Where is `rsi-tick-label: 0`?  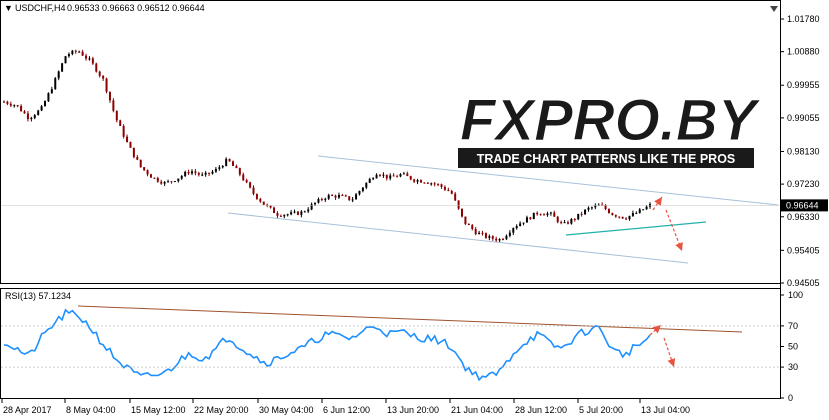 rsi-tick-label: 0 is located at coordinates (790, 398).